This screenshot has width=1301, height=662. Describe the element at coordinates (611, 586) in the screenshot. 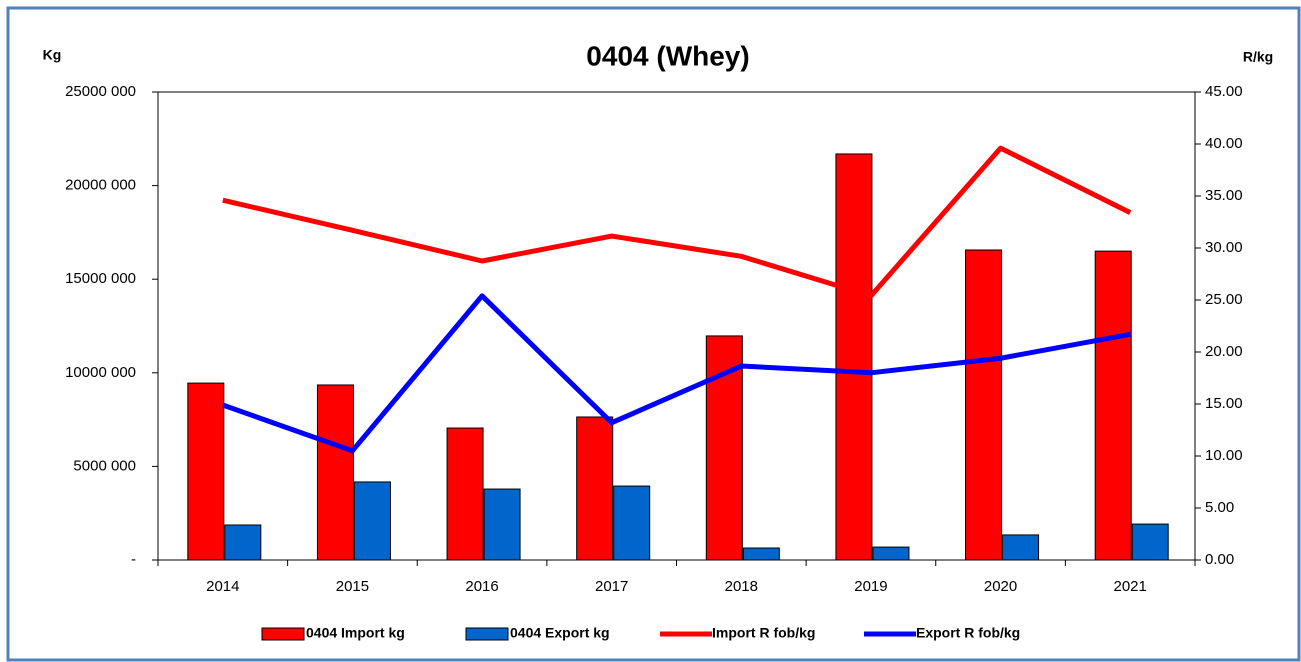

I see `x-tick-label: 2017` at that location.